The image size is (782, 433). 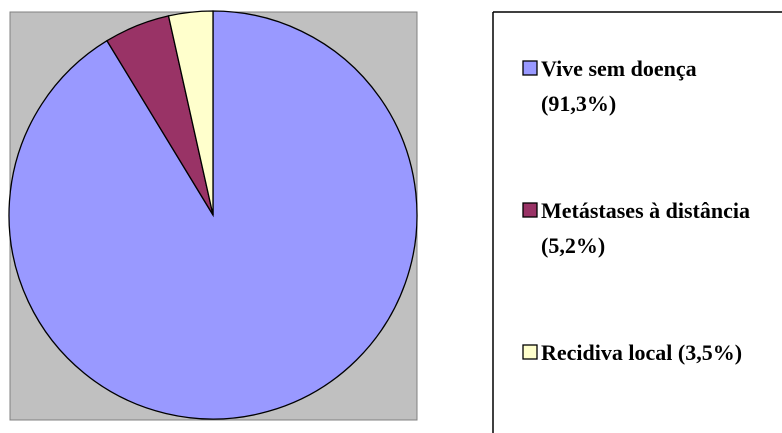 What do you see at coordinates (573, 245) in the screenshot?
I see `legend-value-label: (5,2%)` at bounding box center [573, 245].